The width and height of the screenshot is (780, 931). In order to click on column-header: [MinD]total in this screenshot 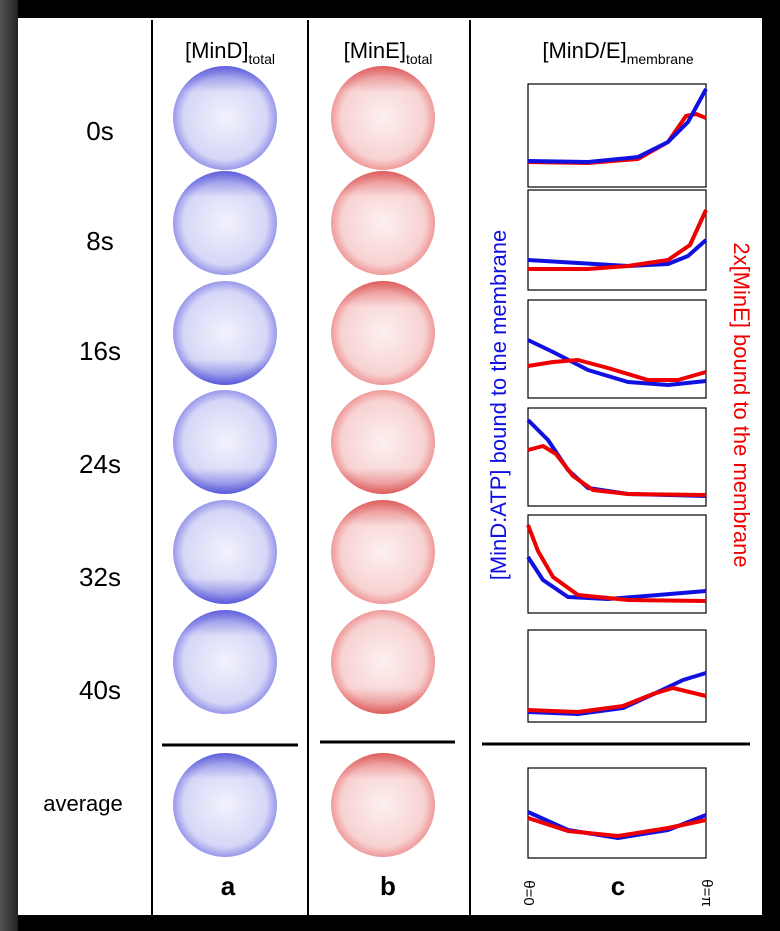, I will do `click(230, 52)`.